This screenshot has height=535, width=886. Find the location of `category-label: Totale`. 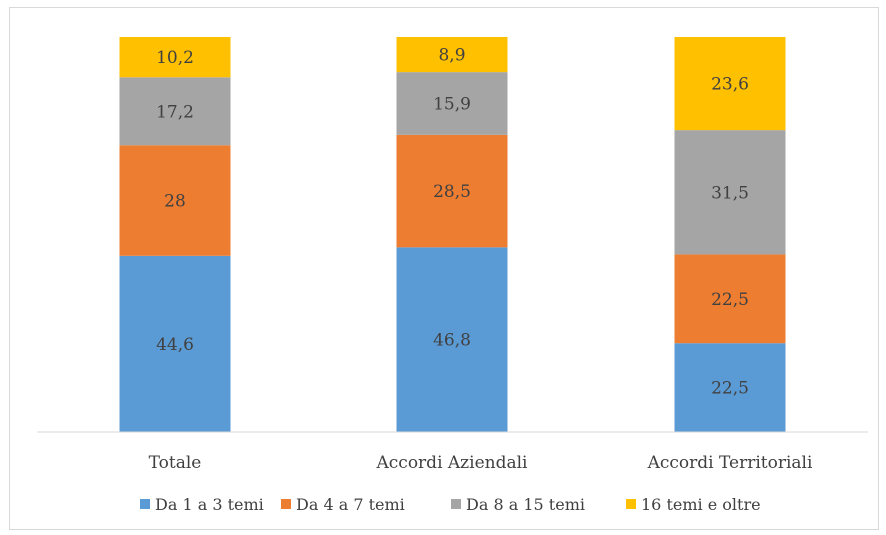

category-label: Totale is located at coordinates (175, 463).